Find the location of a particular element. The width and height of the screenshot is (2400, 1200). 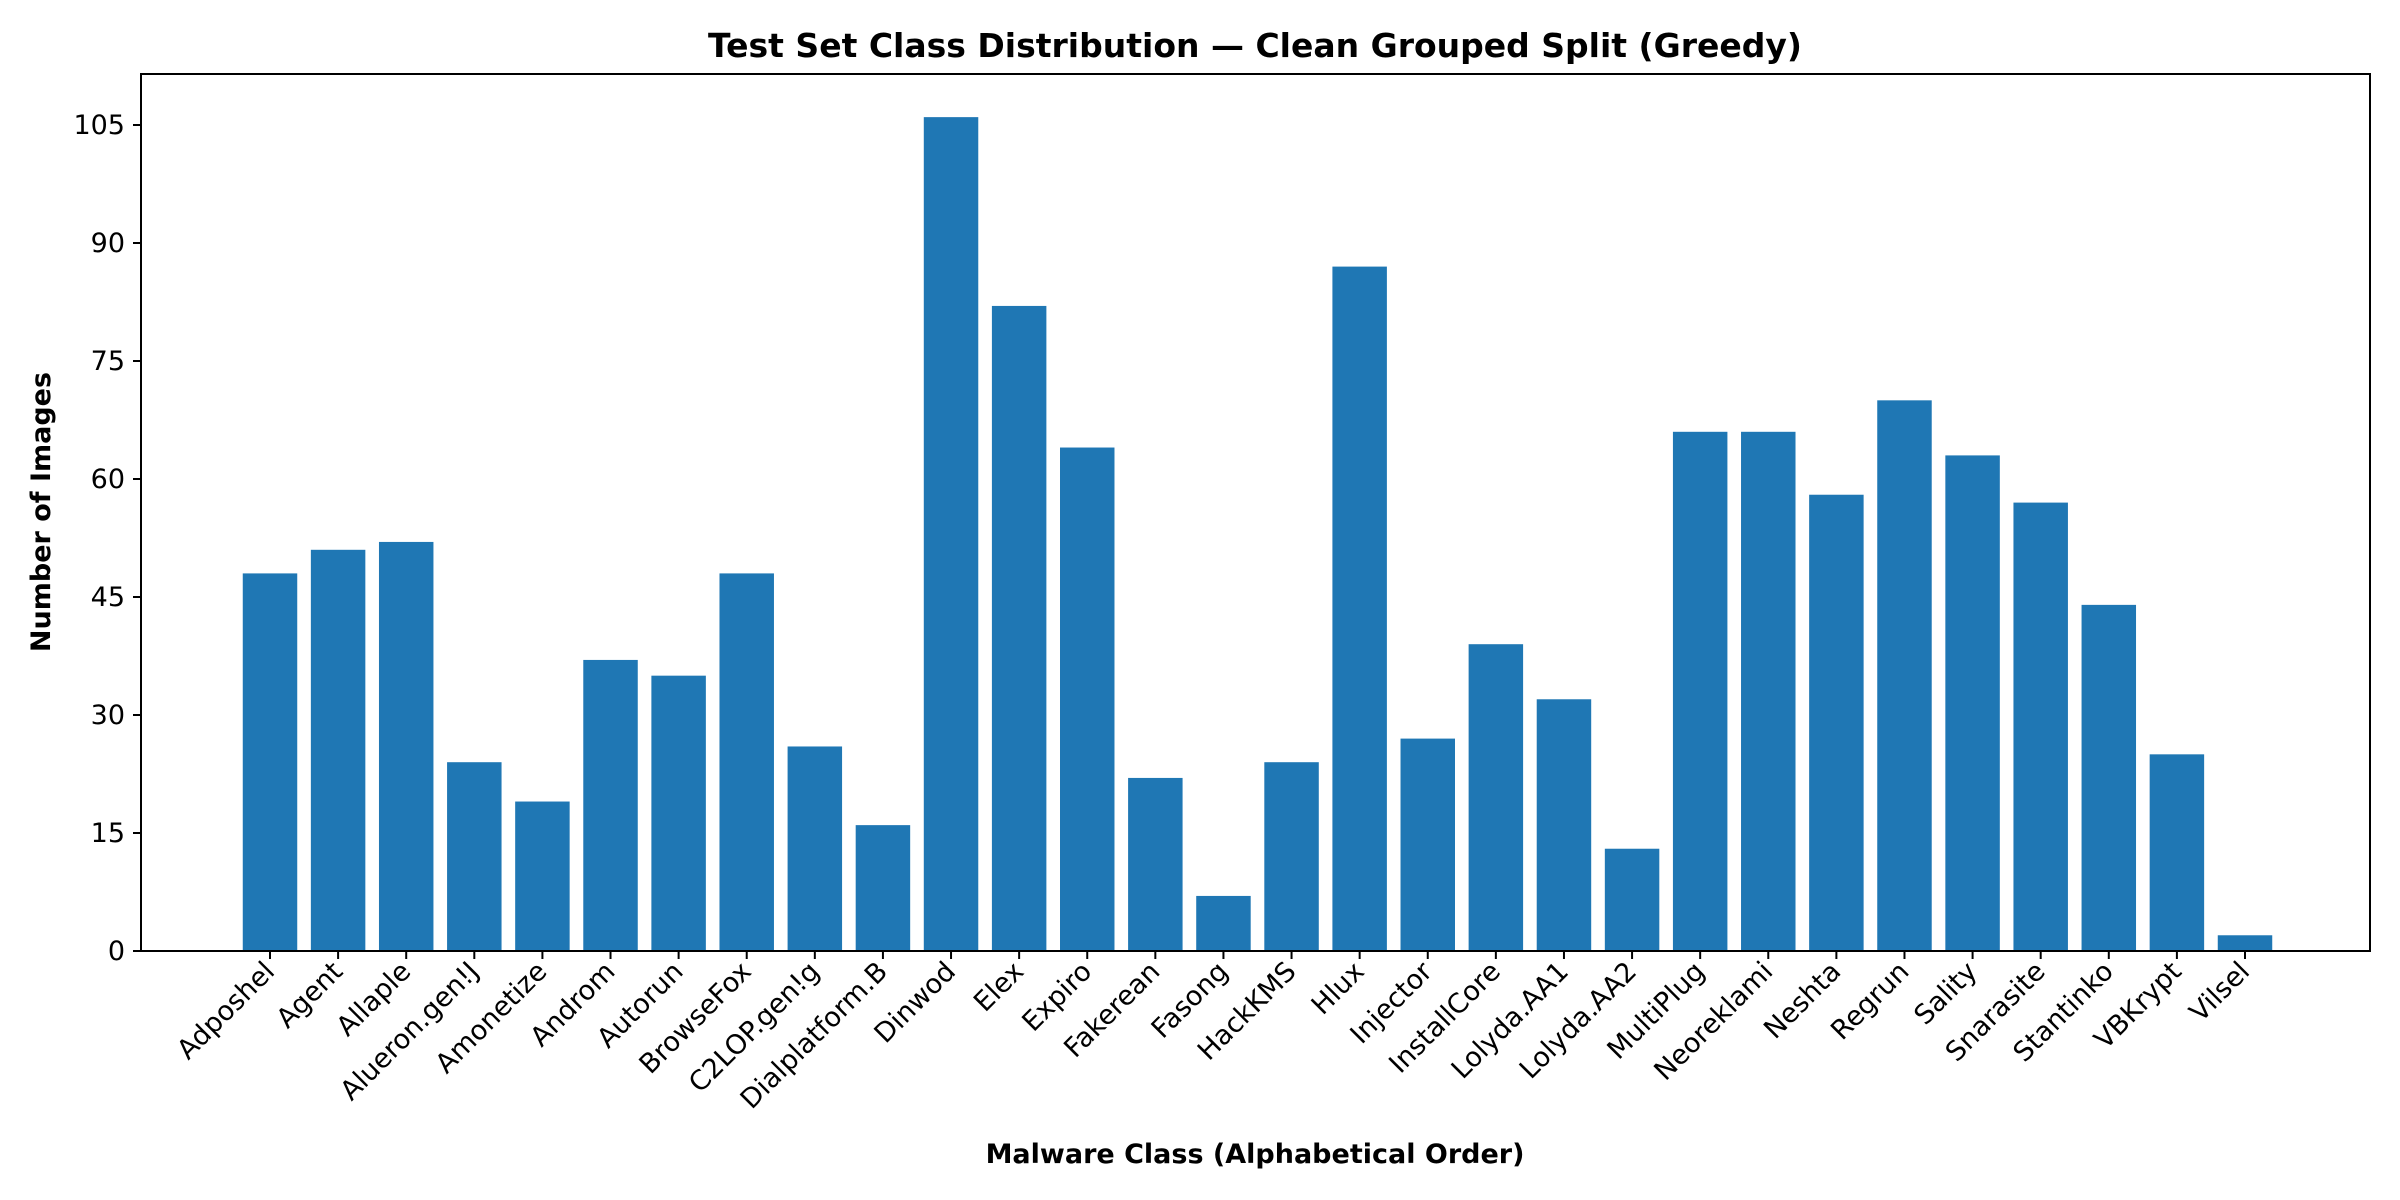

y-tick-label: 75 is located at coordinates (108, 361).